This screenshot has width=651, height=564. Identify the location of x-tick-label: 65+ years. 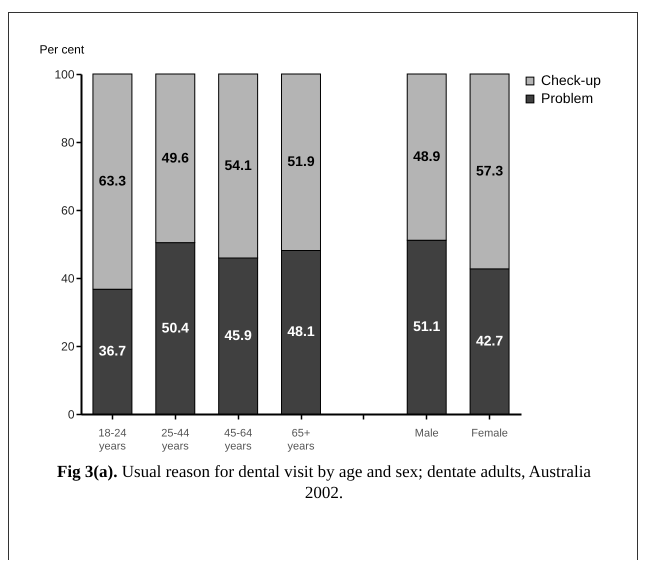
(301, 440).